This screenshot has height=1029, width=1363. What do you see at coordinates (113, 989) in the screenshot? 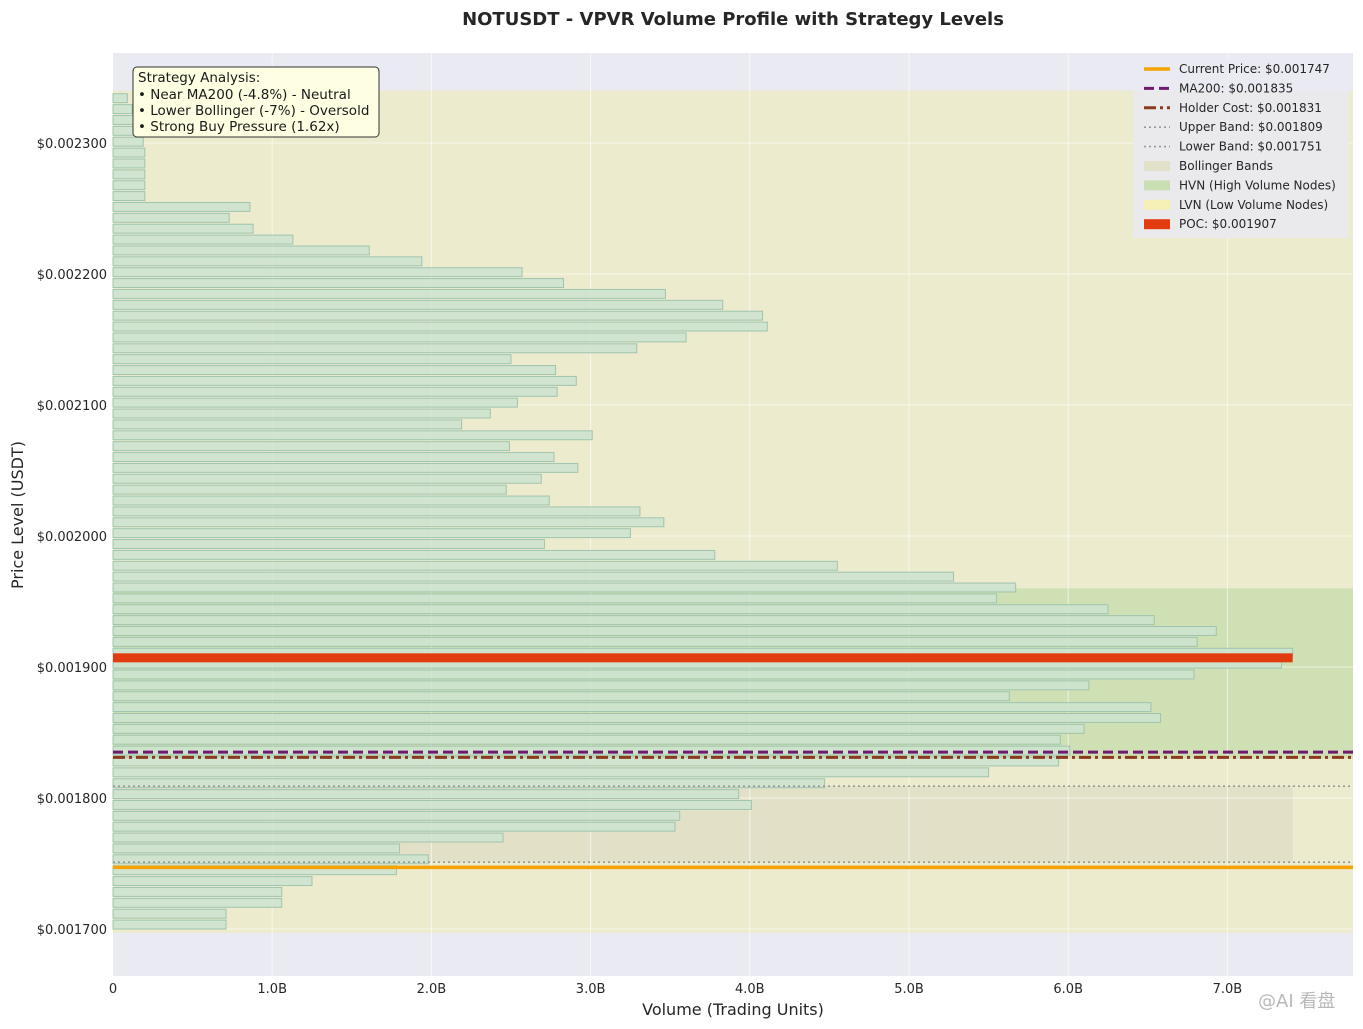
I see `x-tick-label: 0` at bounding box center [113, 989].